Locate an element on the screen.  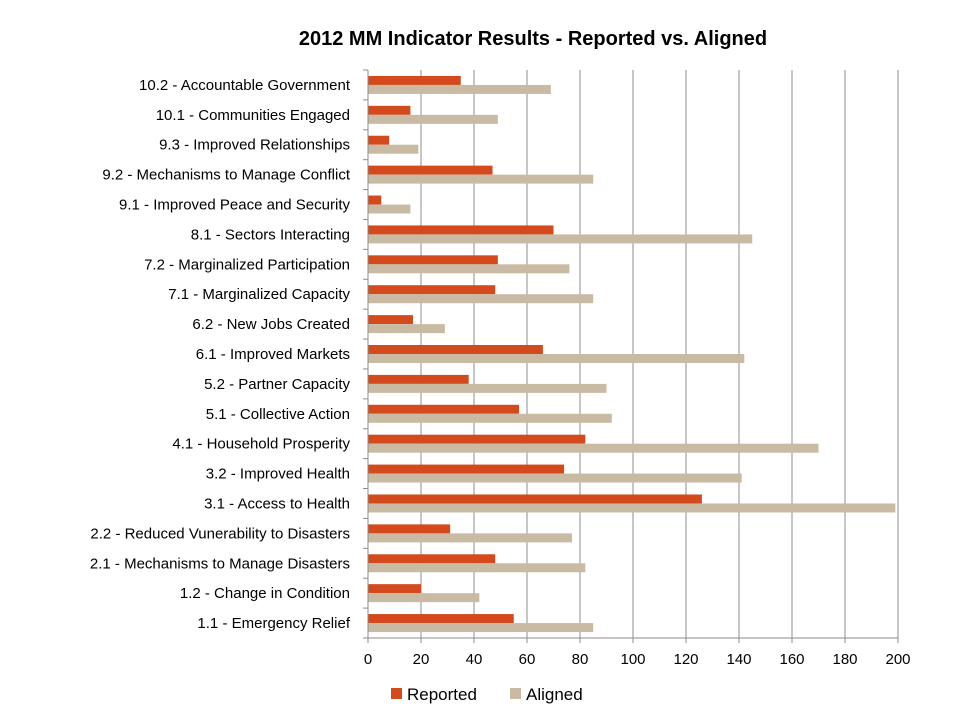
category-label: 6.2 - New Jobs Created is located at coordinates (271, 324).